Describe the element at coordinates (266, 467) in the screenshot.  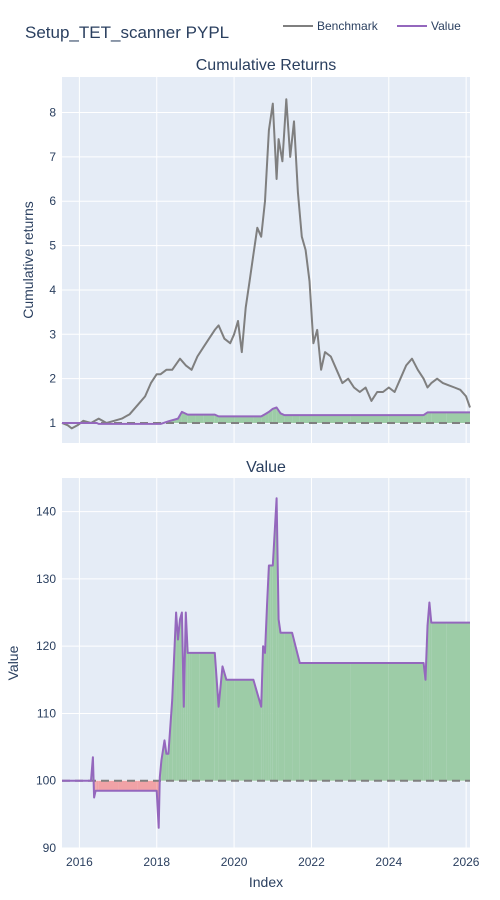
I see `value-panel-title: Value` at that location.